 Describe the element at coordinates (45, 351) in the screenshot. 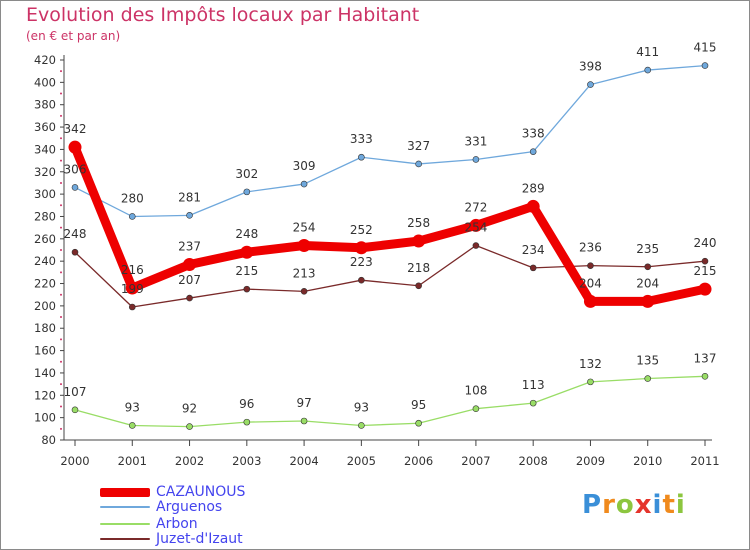

I see `y-tick-label: 160` at that location.